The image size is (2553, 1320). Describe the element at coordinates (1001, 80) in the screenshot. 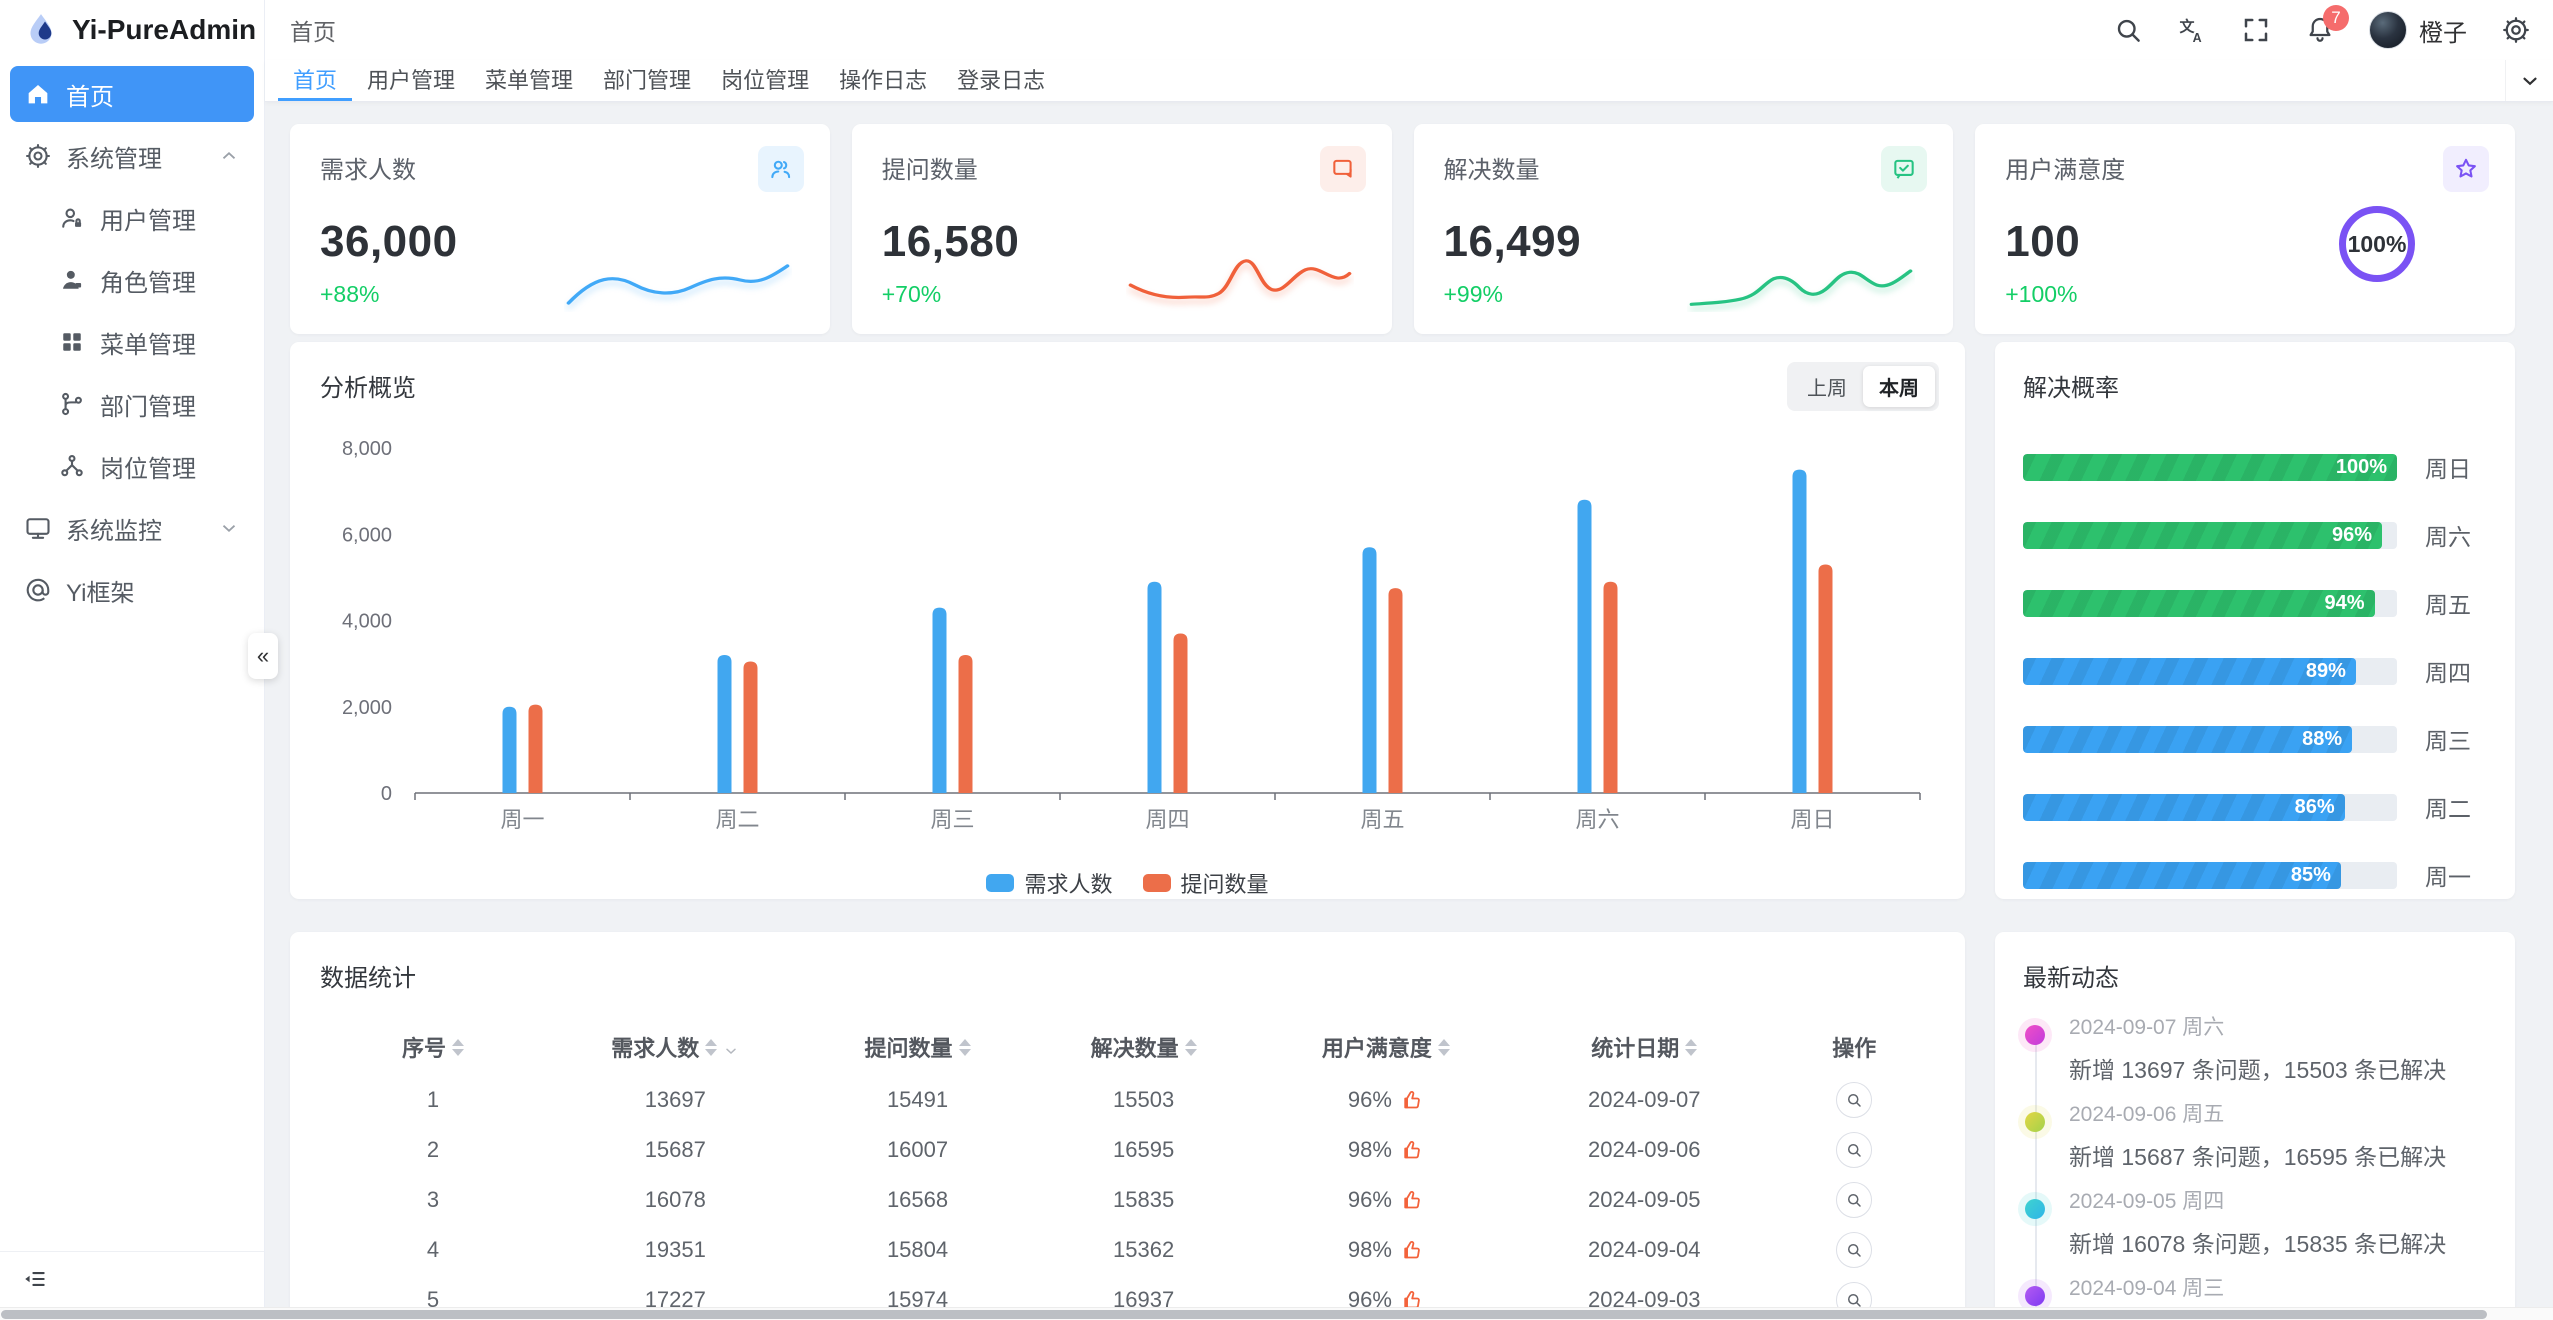

I see `tab-登录日志: 登录日志` at that location.